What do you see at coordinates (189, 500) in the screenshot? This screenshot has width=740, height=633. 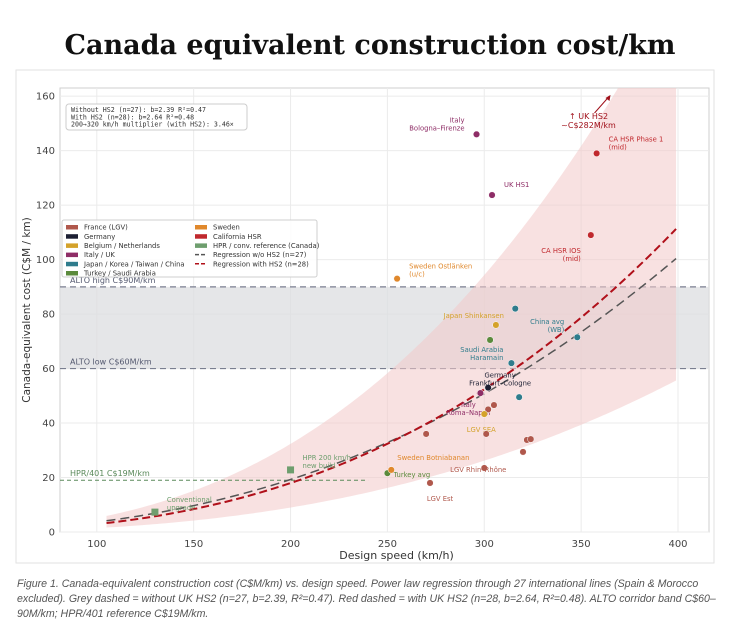 I see `point-label: Conventional` at bounding box center [189, 500].